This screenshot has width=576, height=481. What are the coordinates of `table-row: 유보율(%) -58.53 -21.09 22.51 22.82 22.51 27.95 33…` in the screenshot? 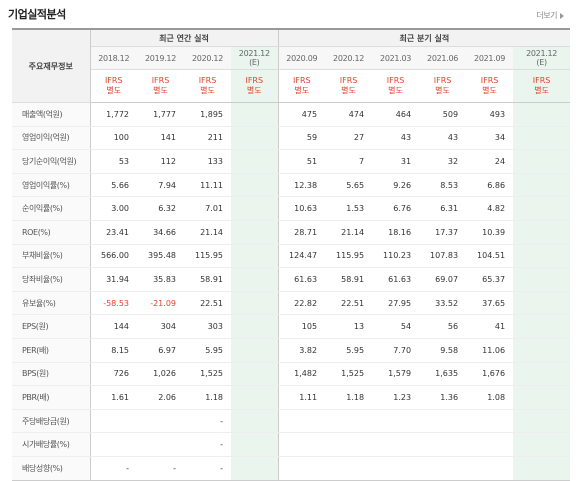 It's located at (291, 303).